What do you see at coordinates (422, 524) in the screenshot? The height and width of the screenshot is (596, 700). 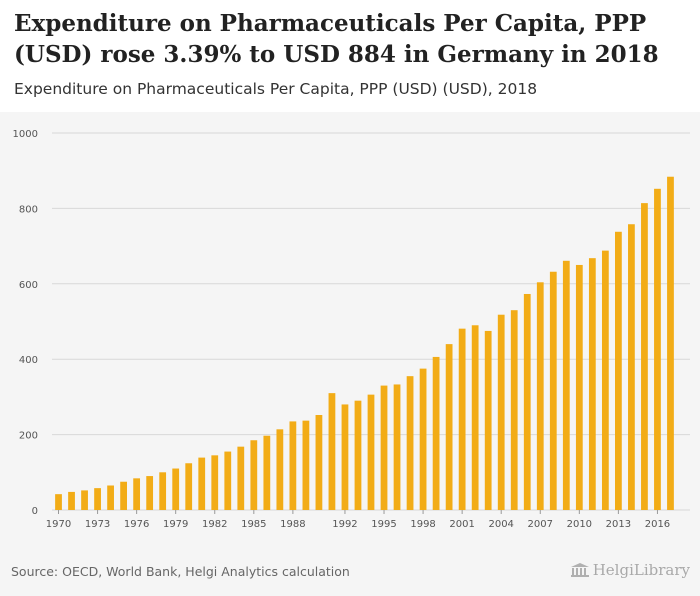 I see `x-tick-label: 1998` at bounding box center [422, 524].